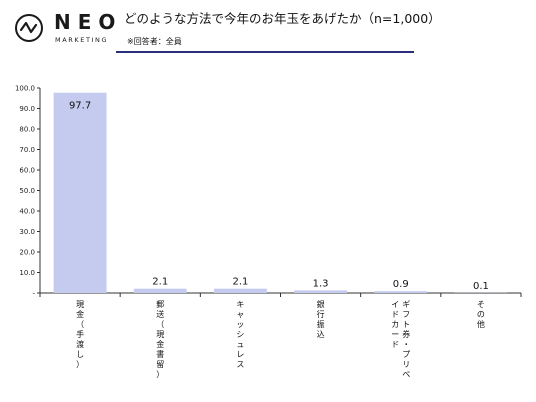 This screenshot has height=402, width=536. Describe the element at coordinates (240, 324) in the screenshot. I see `category-label-char: ッ` at that location.